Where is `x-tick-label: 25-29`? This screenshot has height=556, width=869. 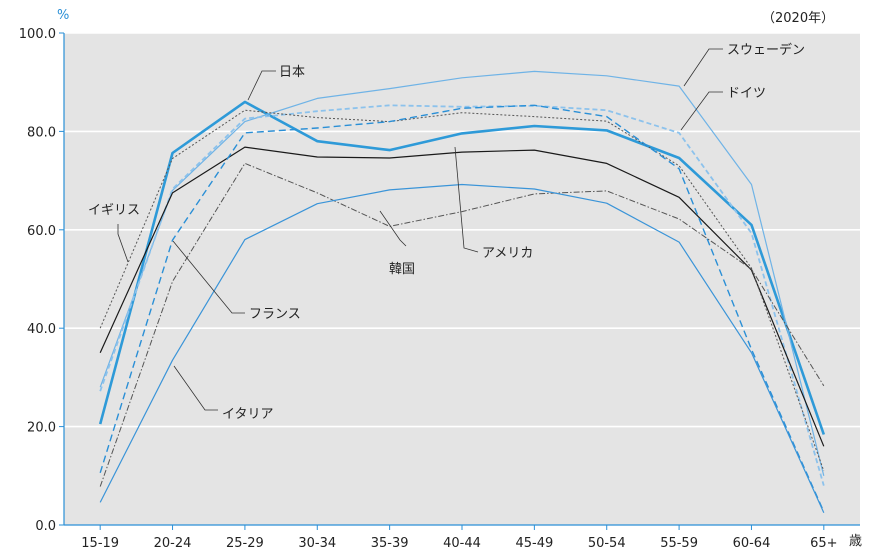 x-tick-label: 25-29 is located at coordinates (245, 543).